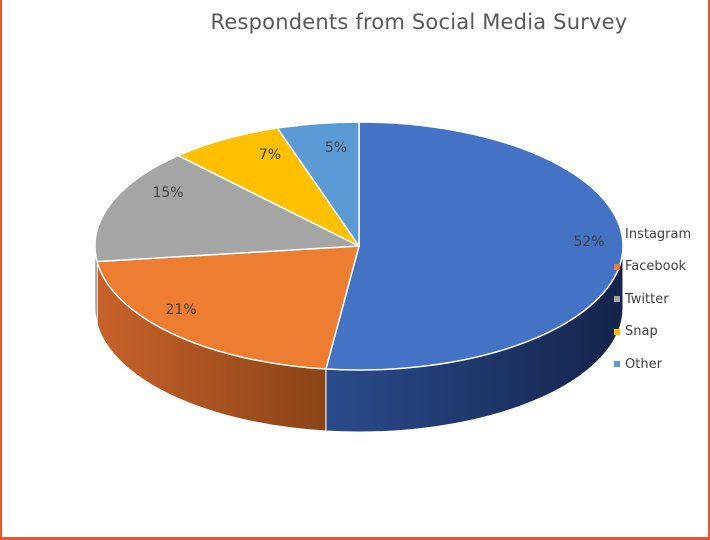 The image size is (710, 540). What do you see at coordinates (641, 332) in the screenshot?
I see `legend-label: Snap` at bounding box center [641, 332].